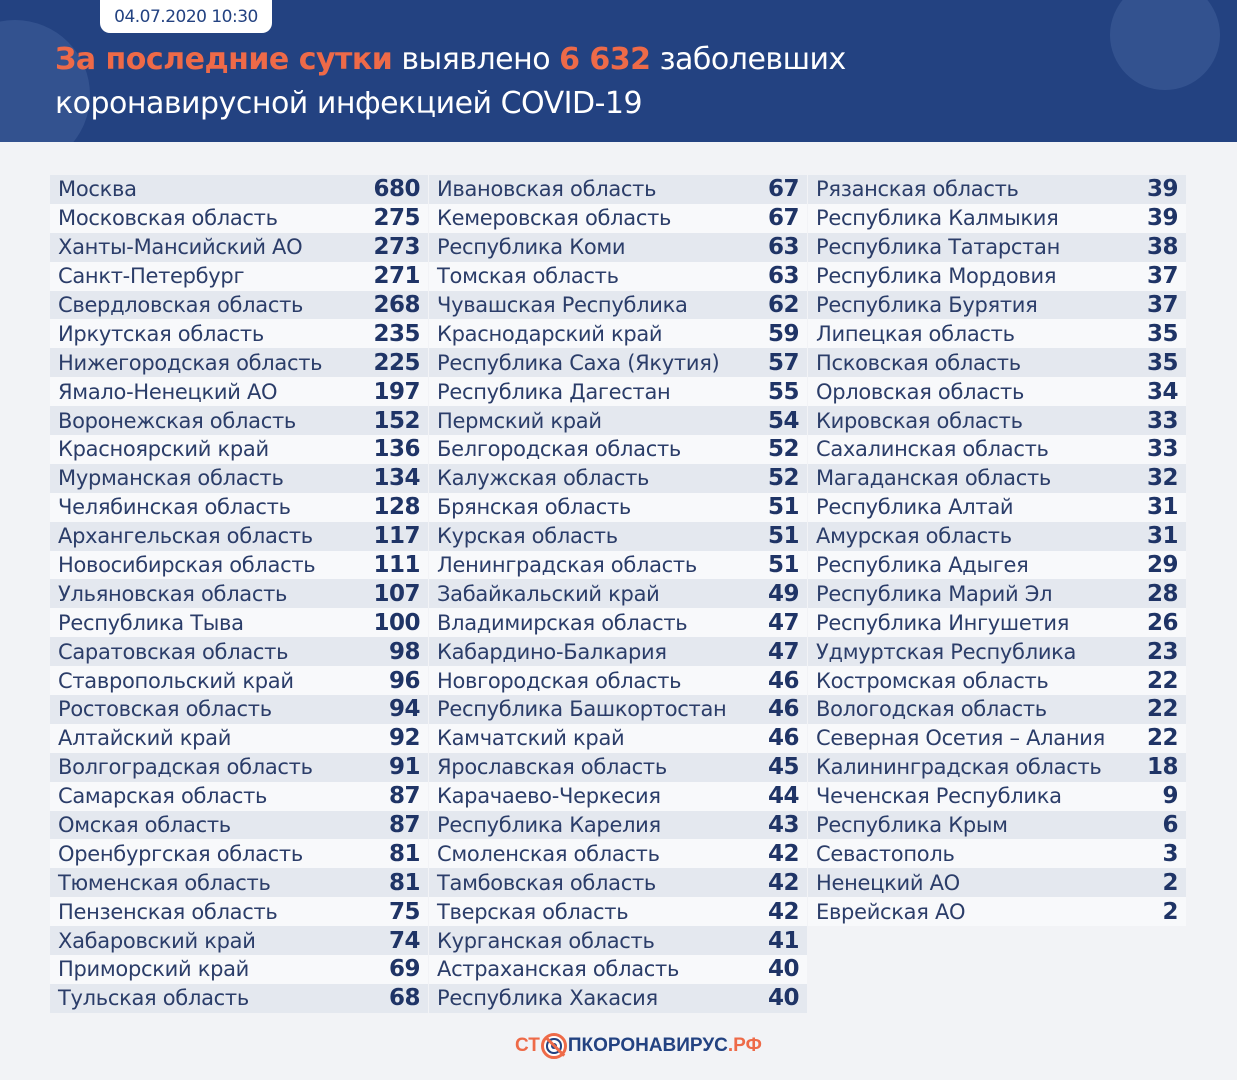 This screenshot has height=1080, width=1237. Describe the element at coordinates (396, 478) in the screenshot. I see `case-count: 134` at that location.